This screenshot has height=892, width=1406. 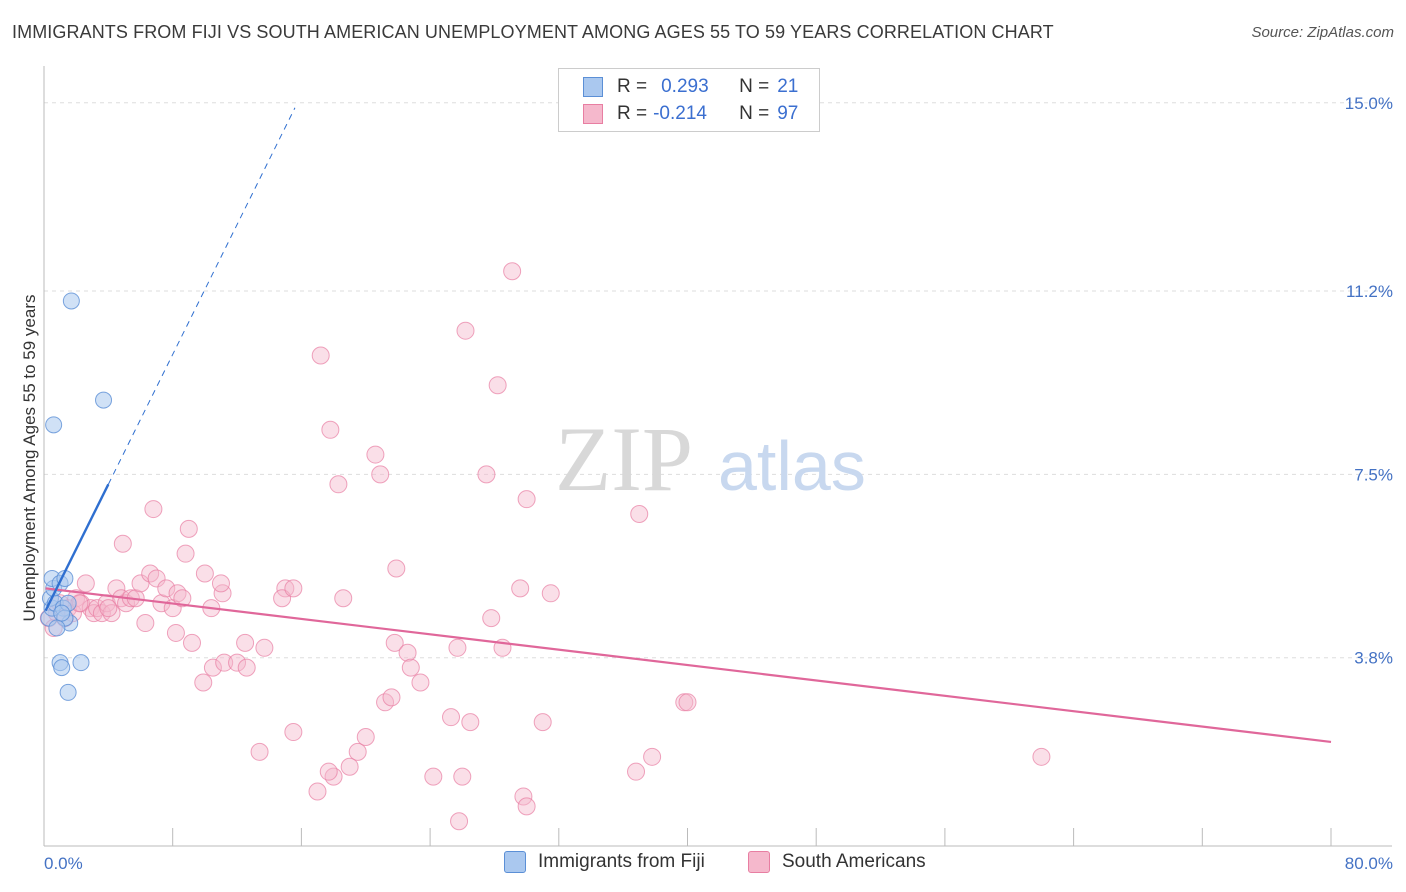 What do you see at coordinates (718, 863) in the screenshot?
I see `x-tick-labels: 0.0% 80.0%` at bounding box center [718, 863].